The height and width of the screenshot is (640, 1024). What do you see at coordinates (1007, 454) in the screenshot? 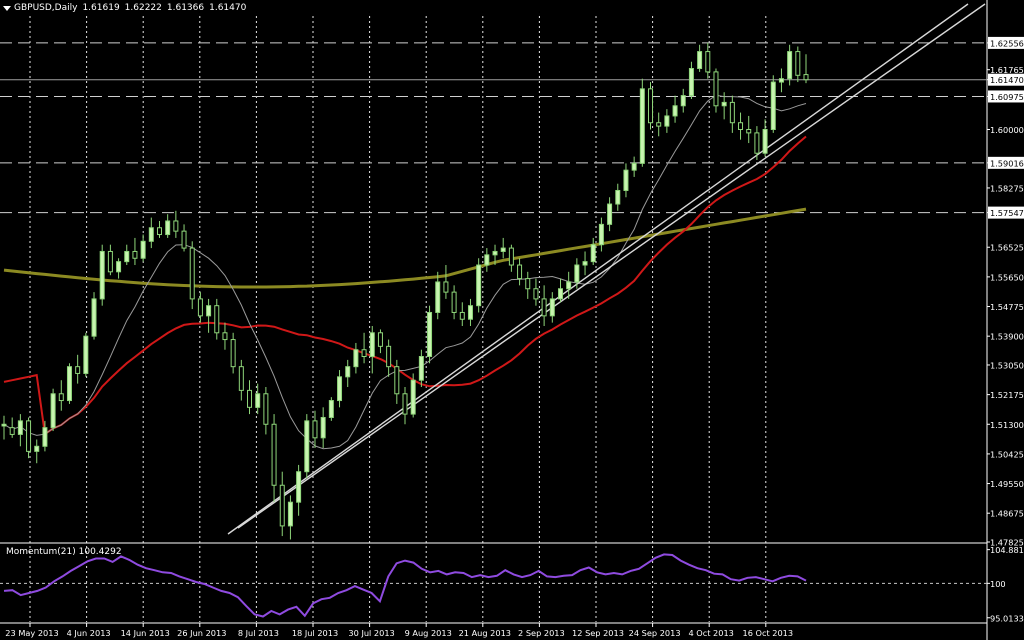
I see `price-tick-label: 1.50425` at bounding box center [1007, 454].